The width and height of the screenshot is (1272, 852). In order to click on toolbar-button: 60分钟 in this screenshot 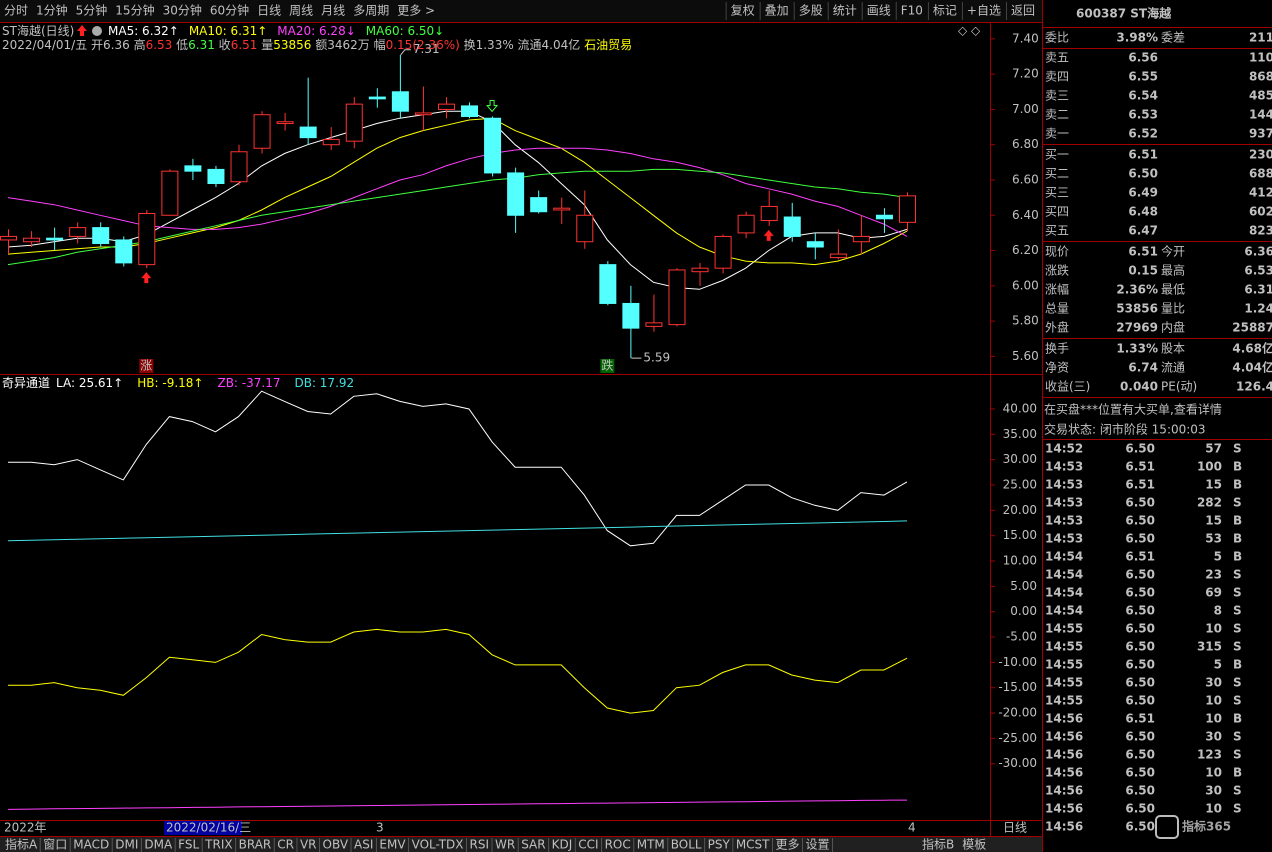, I will do `click(229, 10)`.